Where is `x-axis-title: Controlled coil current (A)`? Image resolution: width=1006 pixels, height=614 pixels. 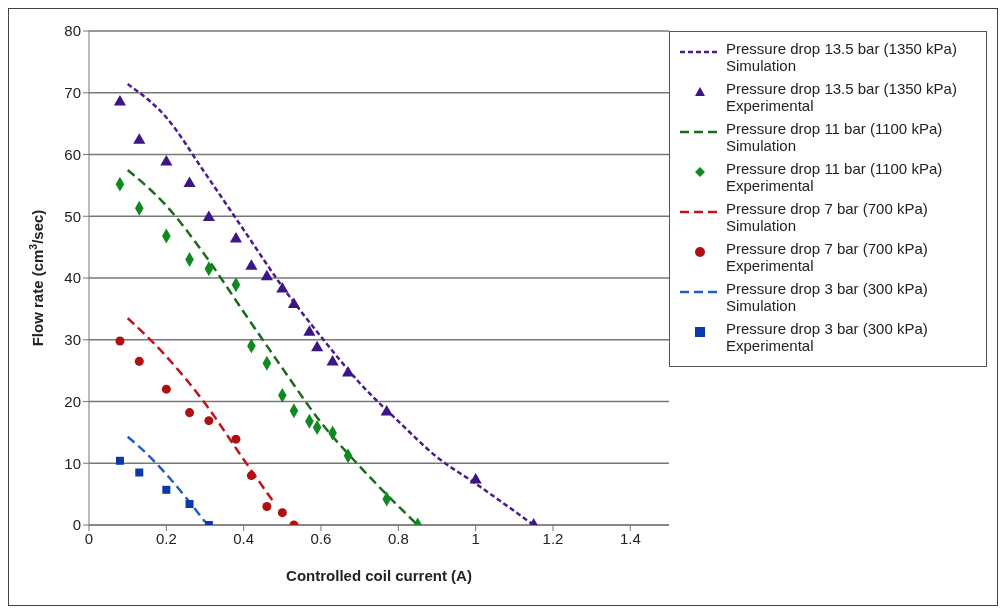 x-axis-title: Controlled coil current (A) is located at coordinates (379, 575).